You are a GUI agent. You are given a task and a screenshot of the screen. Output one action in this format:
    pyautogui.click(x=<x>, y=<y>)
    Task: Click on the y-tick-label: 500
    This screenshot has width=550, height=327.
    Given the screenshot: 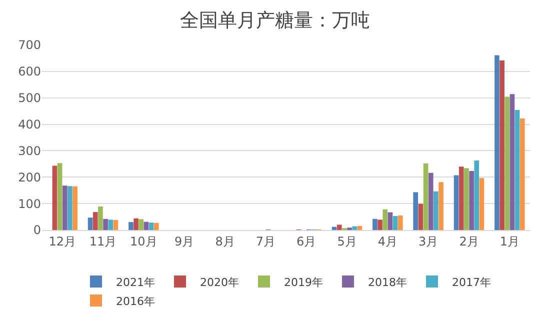 What is the action you would take?
    pyautogui.click(x=29, y=98)
    